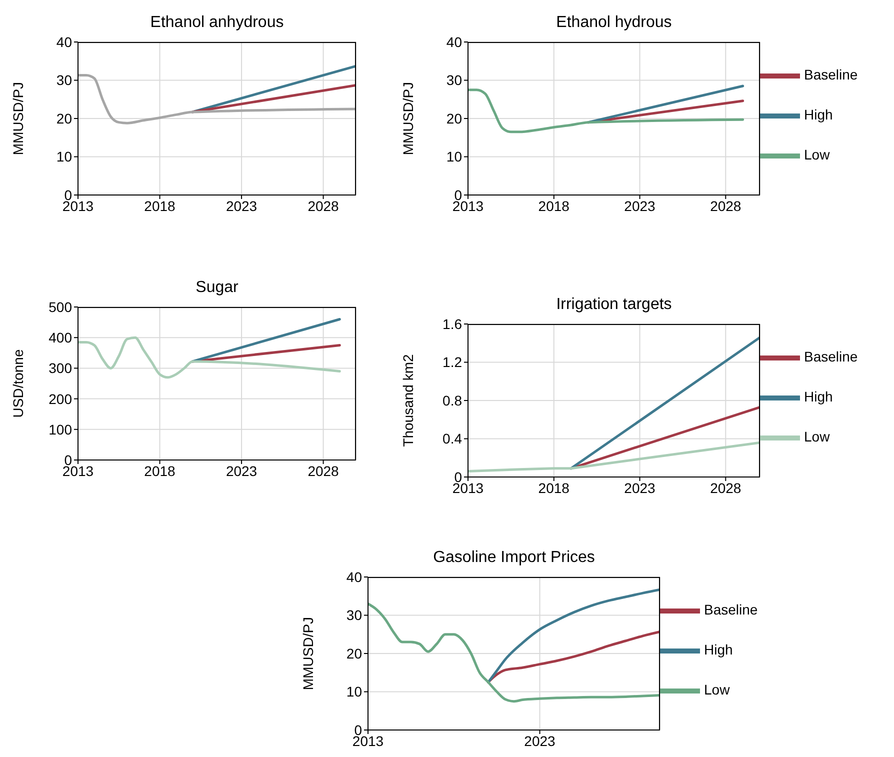 This screenshot has height=757, width=894. Describe the element at coordinates (60, 429) in the screenshot. I see `y-tick-label: 100` at that location.